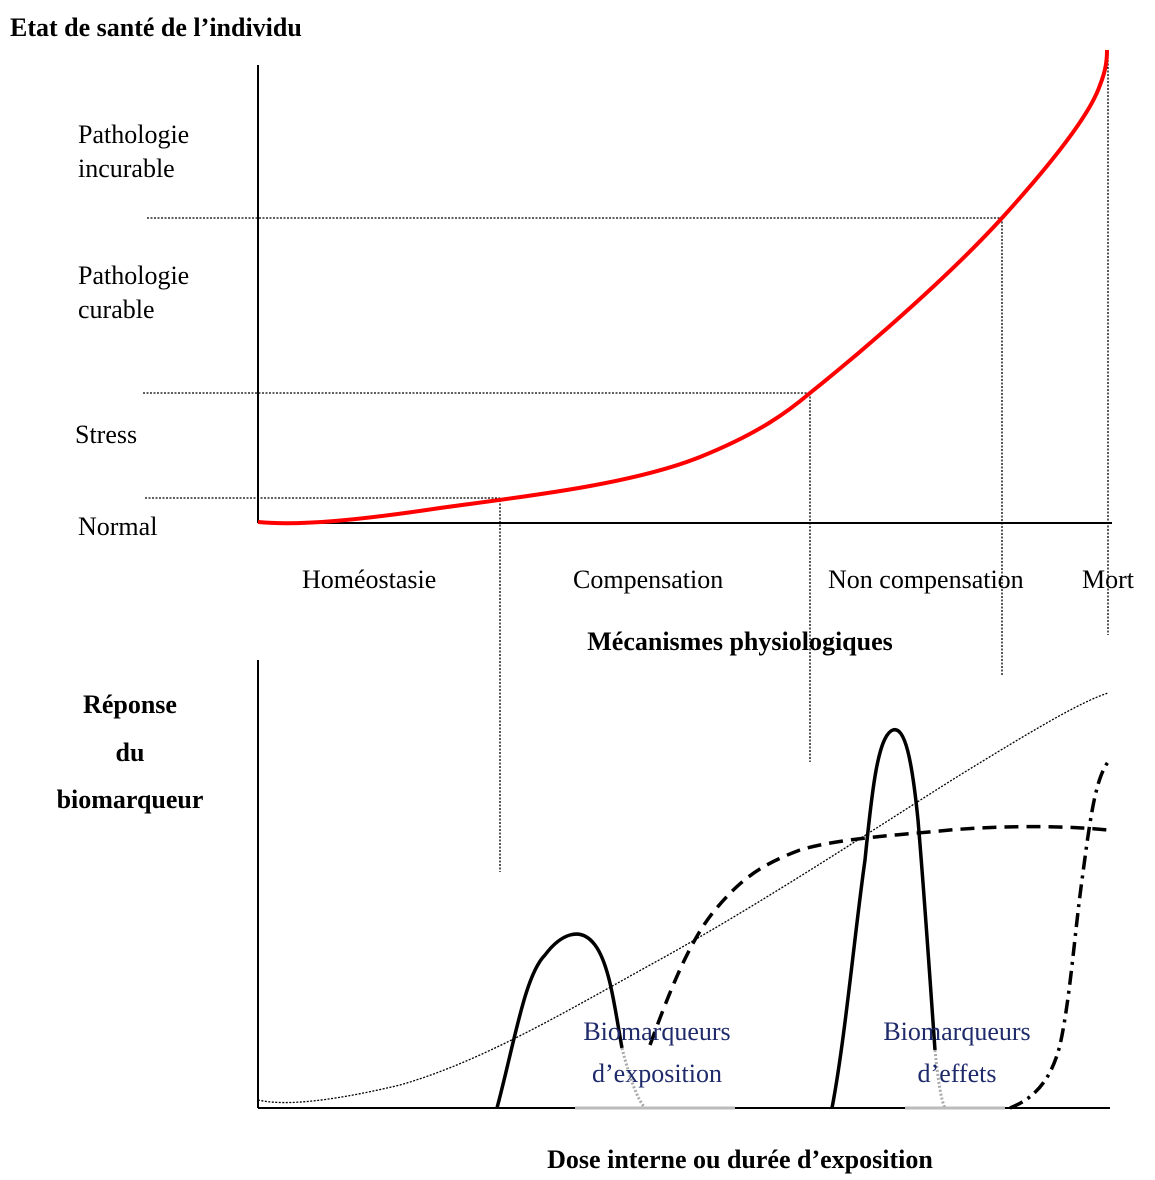 The width and height of the screenshot is (1155, 1180). What do you see at coordinates (126, 168) in the screenshot?
I see `level-label: incurable` at bounding box center [126, 168].